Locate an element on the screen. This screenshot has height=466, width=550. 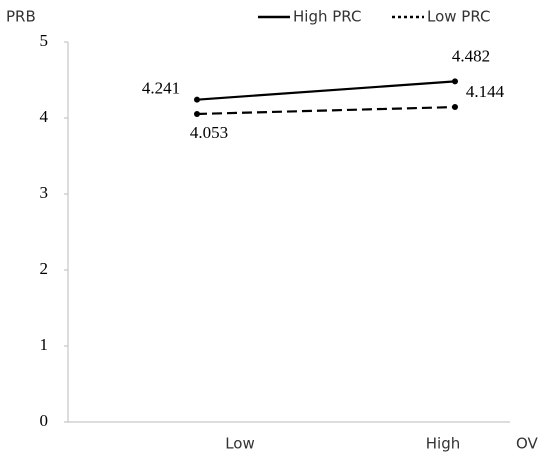
data-label: 4.241 is located at coordinates (161, 88).